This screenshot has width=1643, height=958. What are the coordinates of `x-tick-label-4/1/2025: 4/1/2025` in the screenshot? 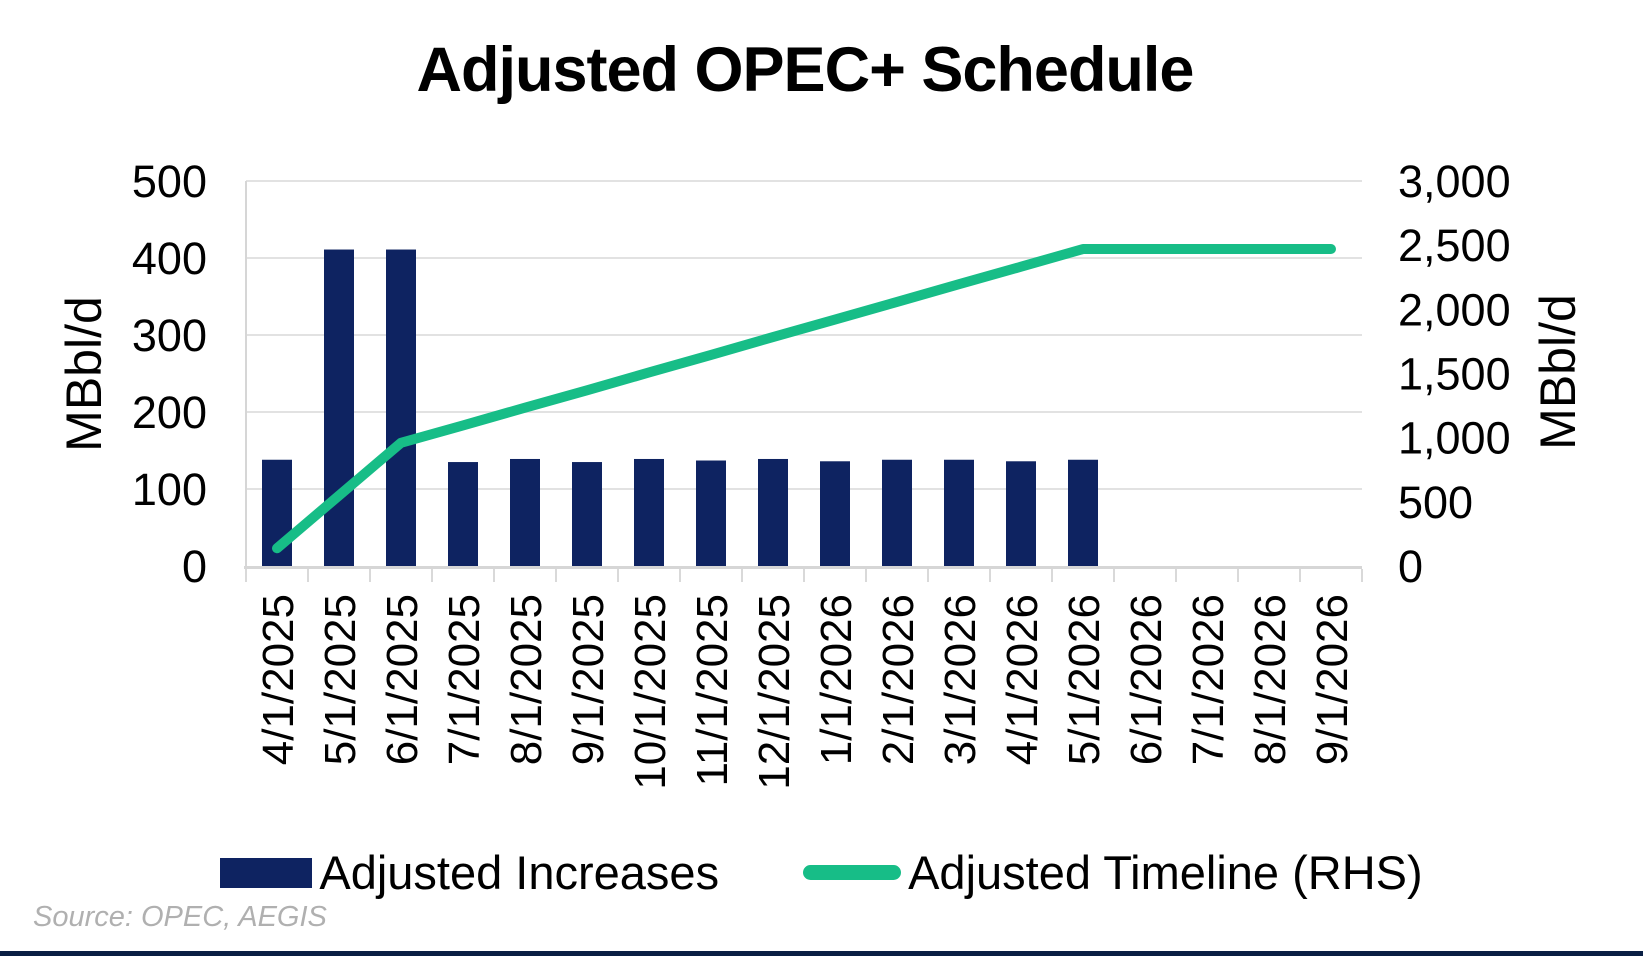 It's located at (278, 679).